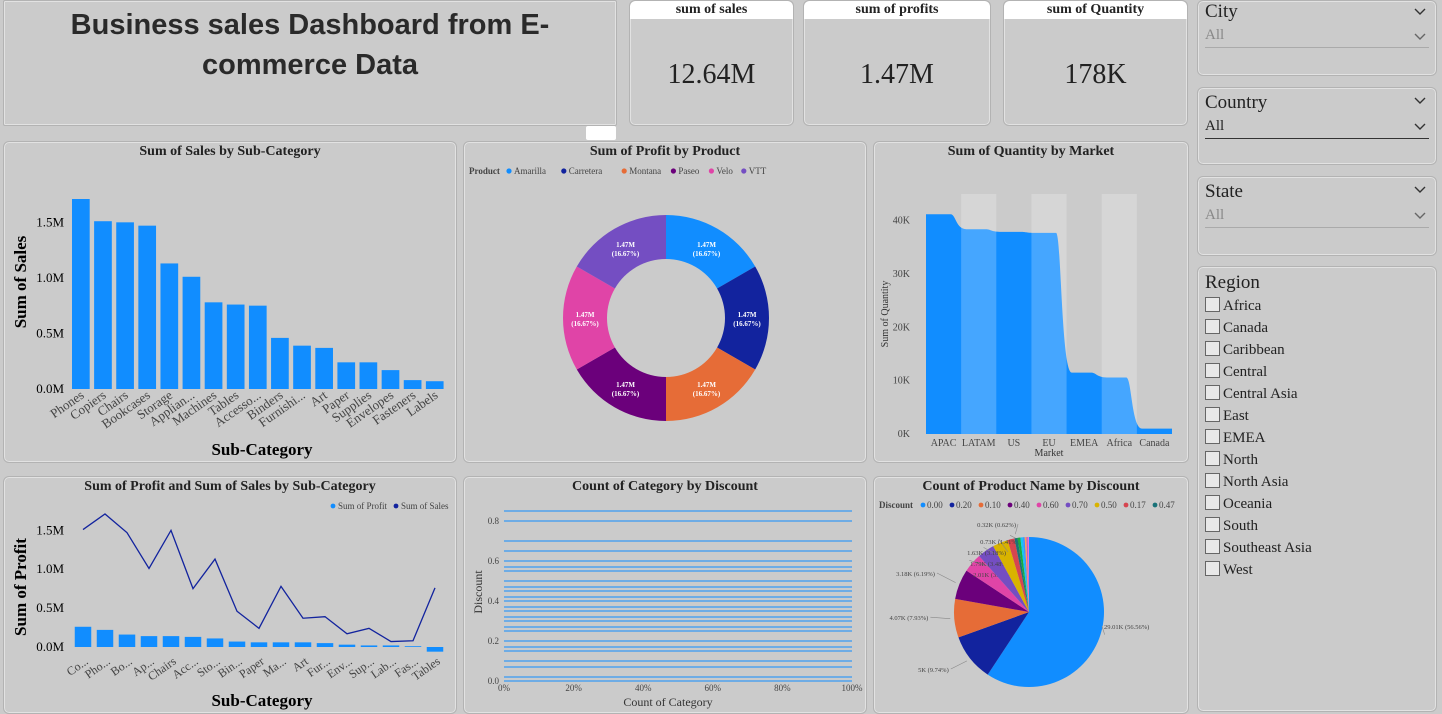 The height and width of the screenshot is (714, 1442). Describe the element at coordinates (1229, 571) in the screenshot. I see `region-option: West` at that location.